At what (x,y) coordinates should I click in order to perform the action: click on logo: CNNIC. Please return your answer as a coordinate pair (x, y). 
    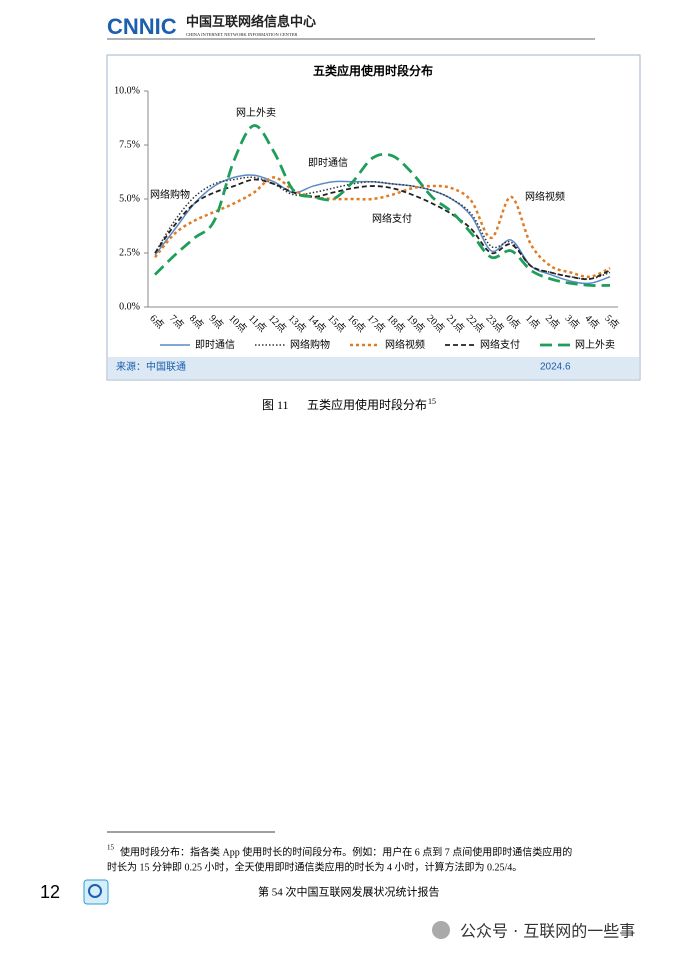
    Looking at the image, I should click on (142, 26).